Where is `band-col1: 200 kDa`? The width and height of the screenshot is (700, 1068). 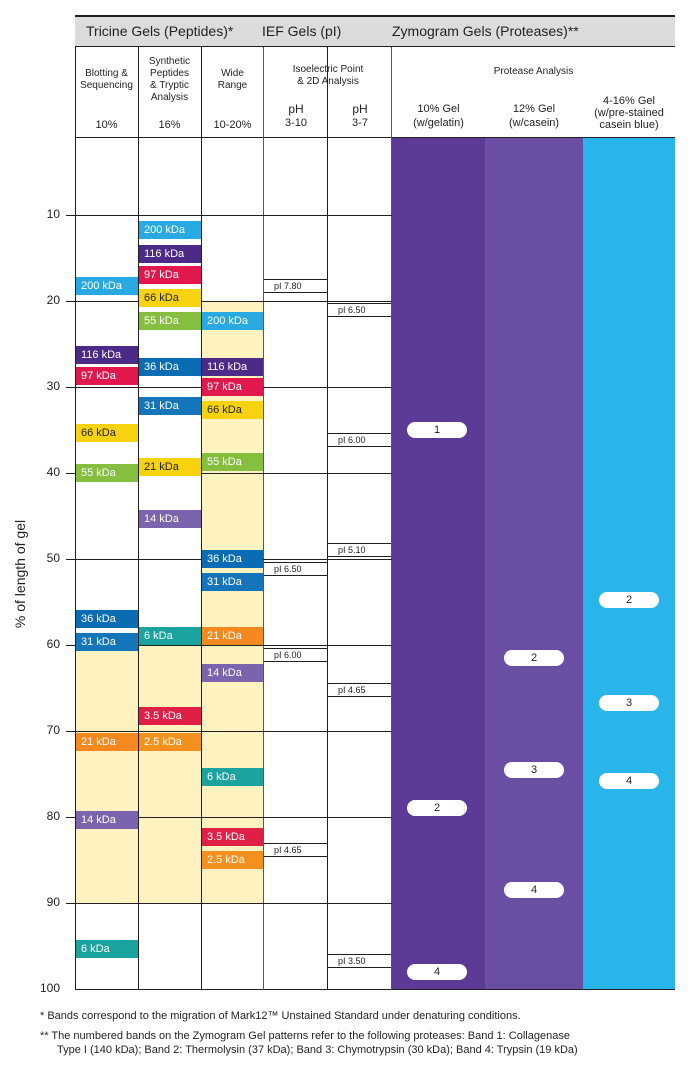
band-col1: 200 kDa is located at coordinates (107, 286).